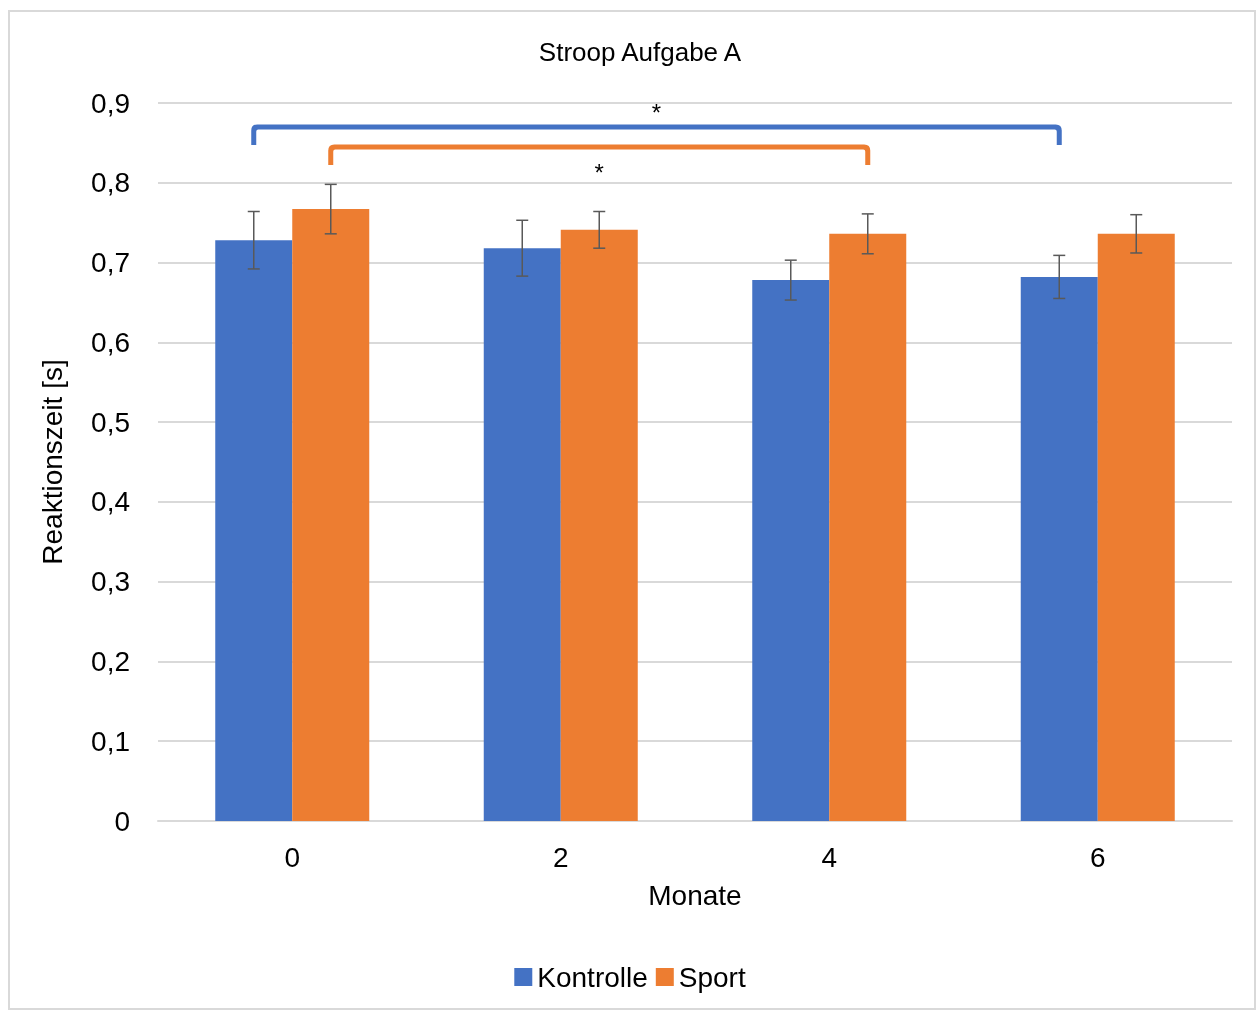  Describe the element at coordinates (110, 582) in the screenshot. I see `y-tick-label: 0,3` at that location.